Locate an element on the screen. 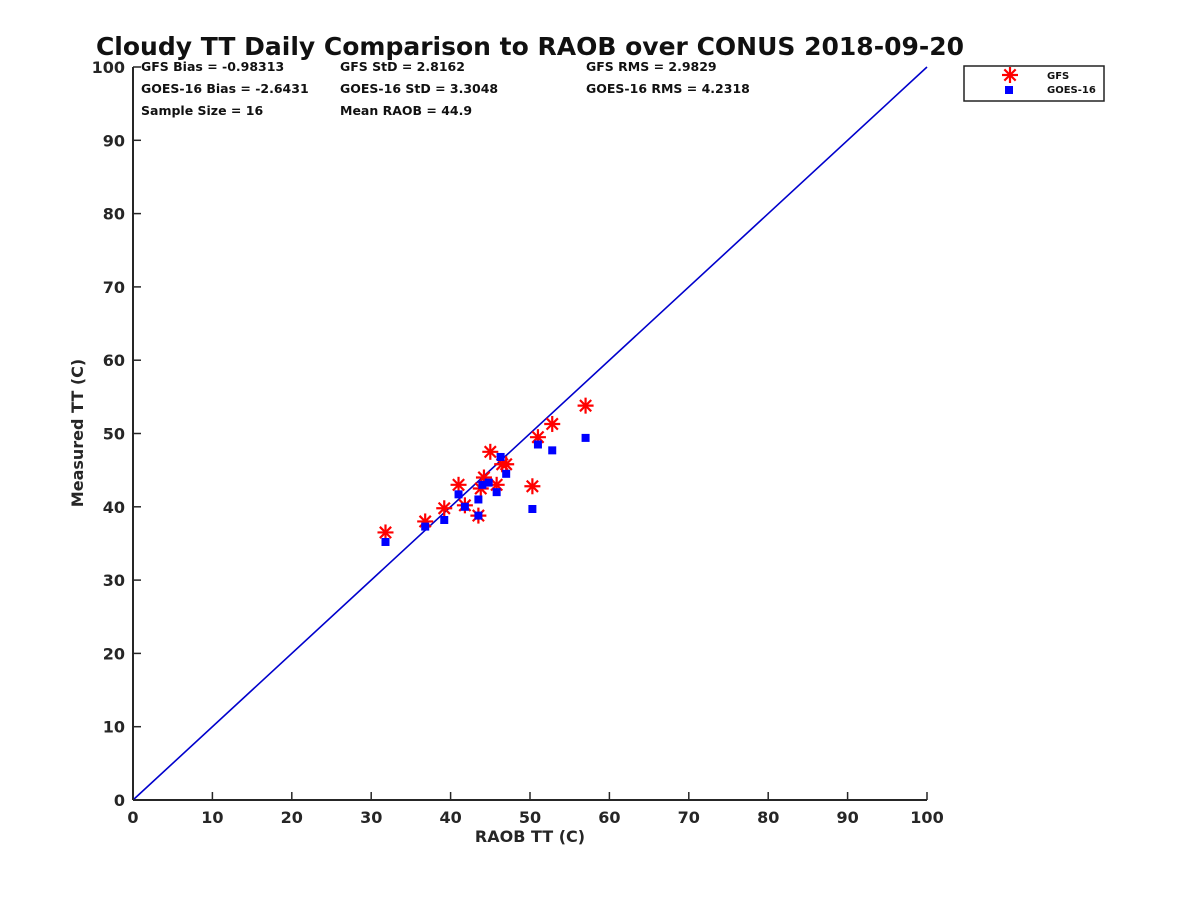 This screenshot has height=900, width=1200. y-tick-label: 0 is located at coordinates (119, 800).